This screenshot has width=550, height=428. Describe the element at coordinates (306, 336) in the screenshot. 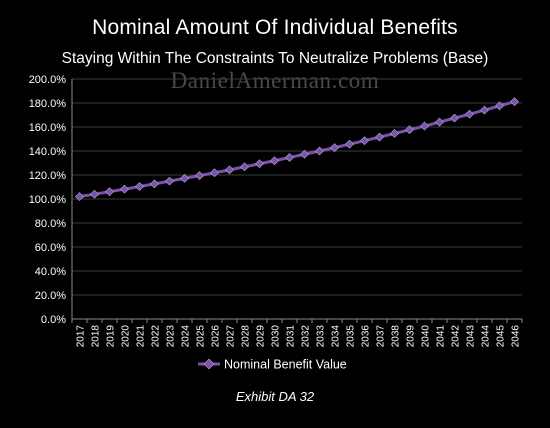

I see `x-tick-label: 2032` at that location.